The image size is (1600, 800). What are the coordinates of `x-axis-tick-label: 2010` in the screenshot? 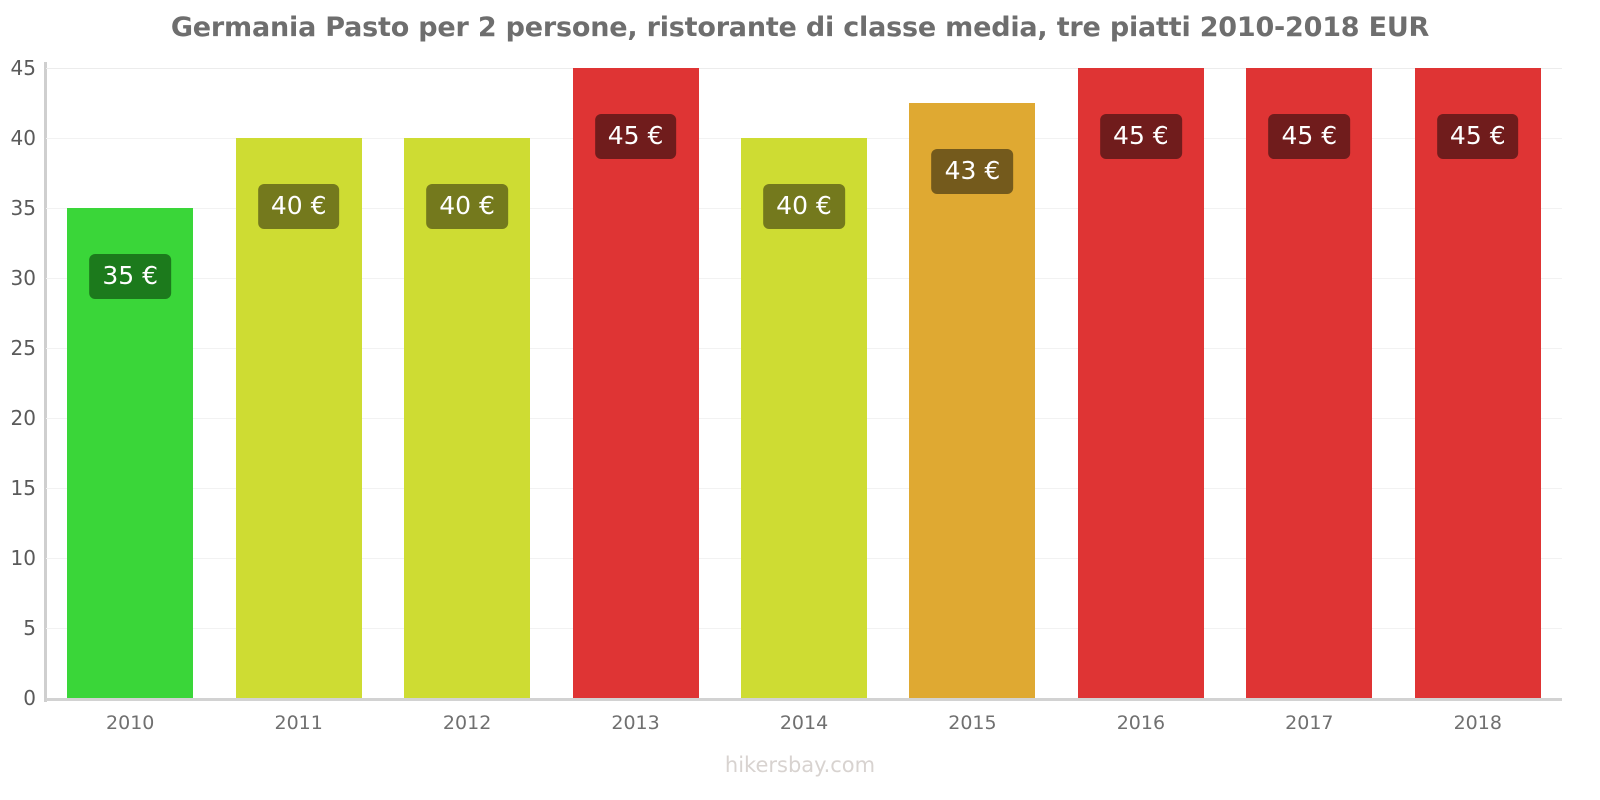 It's located at (130, 723).